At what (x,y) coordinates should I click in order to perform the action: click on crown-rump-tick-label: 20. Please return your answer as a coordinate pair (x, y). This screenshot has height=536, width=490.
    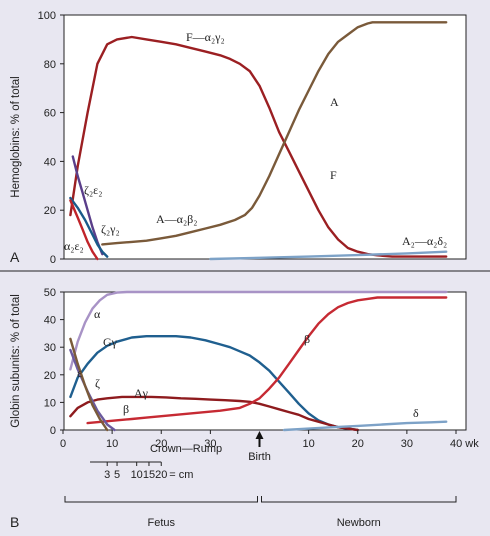
    Looking at the image, I should click on (161, 475).